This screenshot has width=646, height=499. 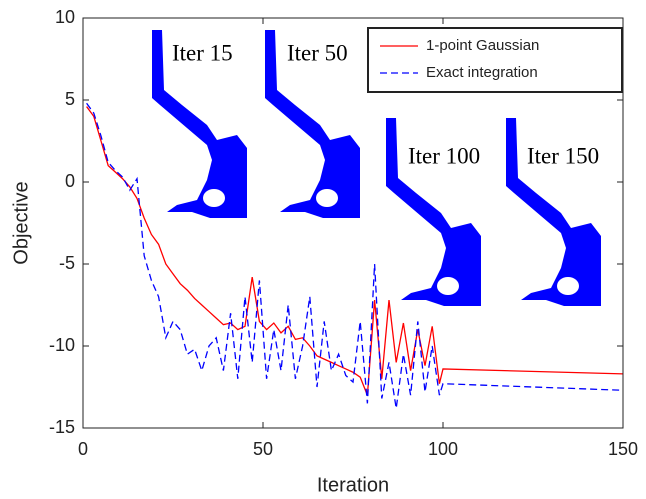 What do you see at coordinates (62, 427) in the screenshot?
I see `y-tick-label: -15` at bounding box center [62, 427].